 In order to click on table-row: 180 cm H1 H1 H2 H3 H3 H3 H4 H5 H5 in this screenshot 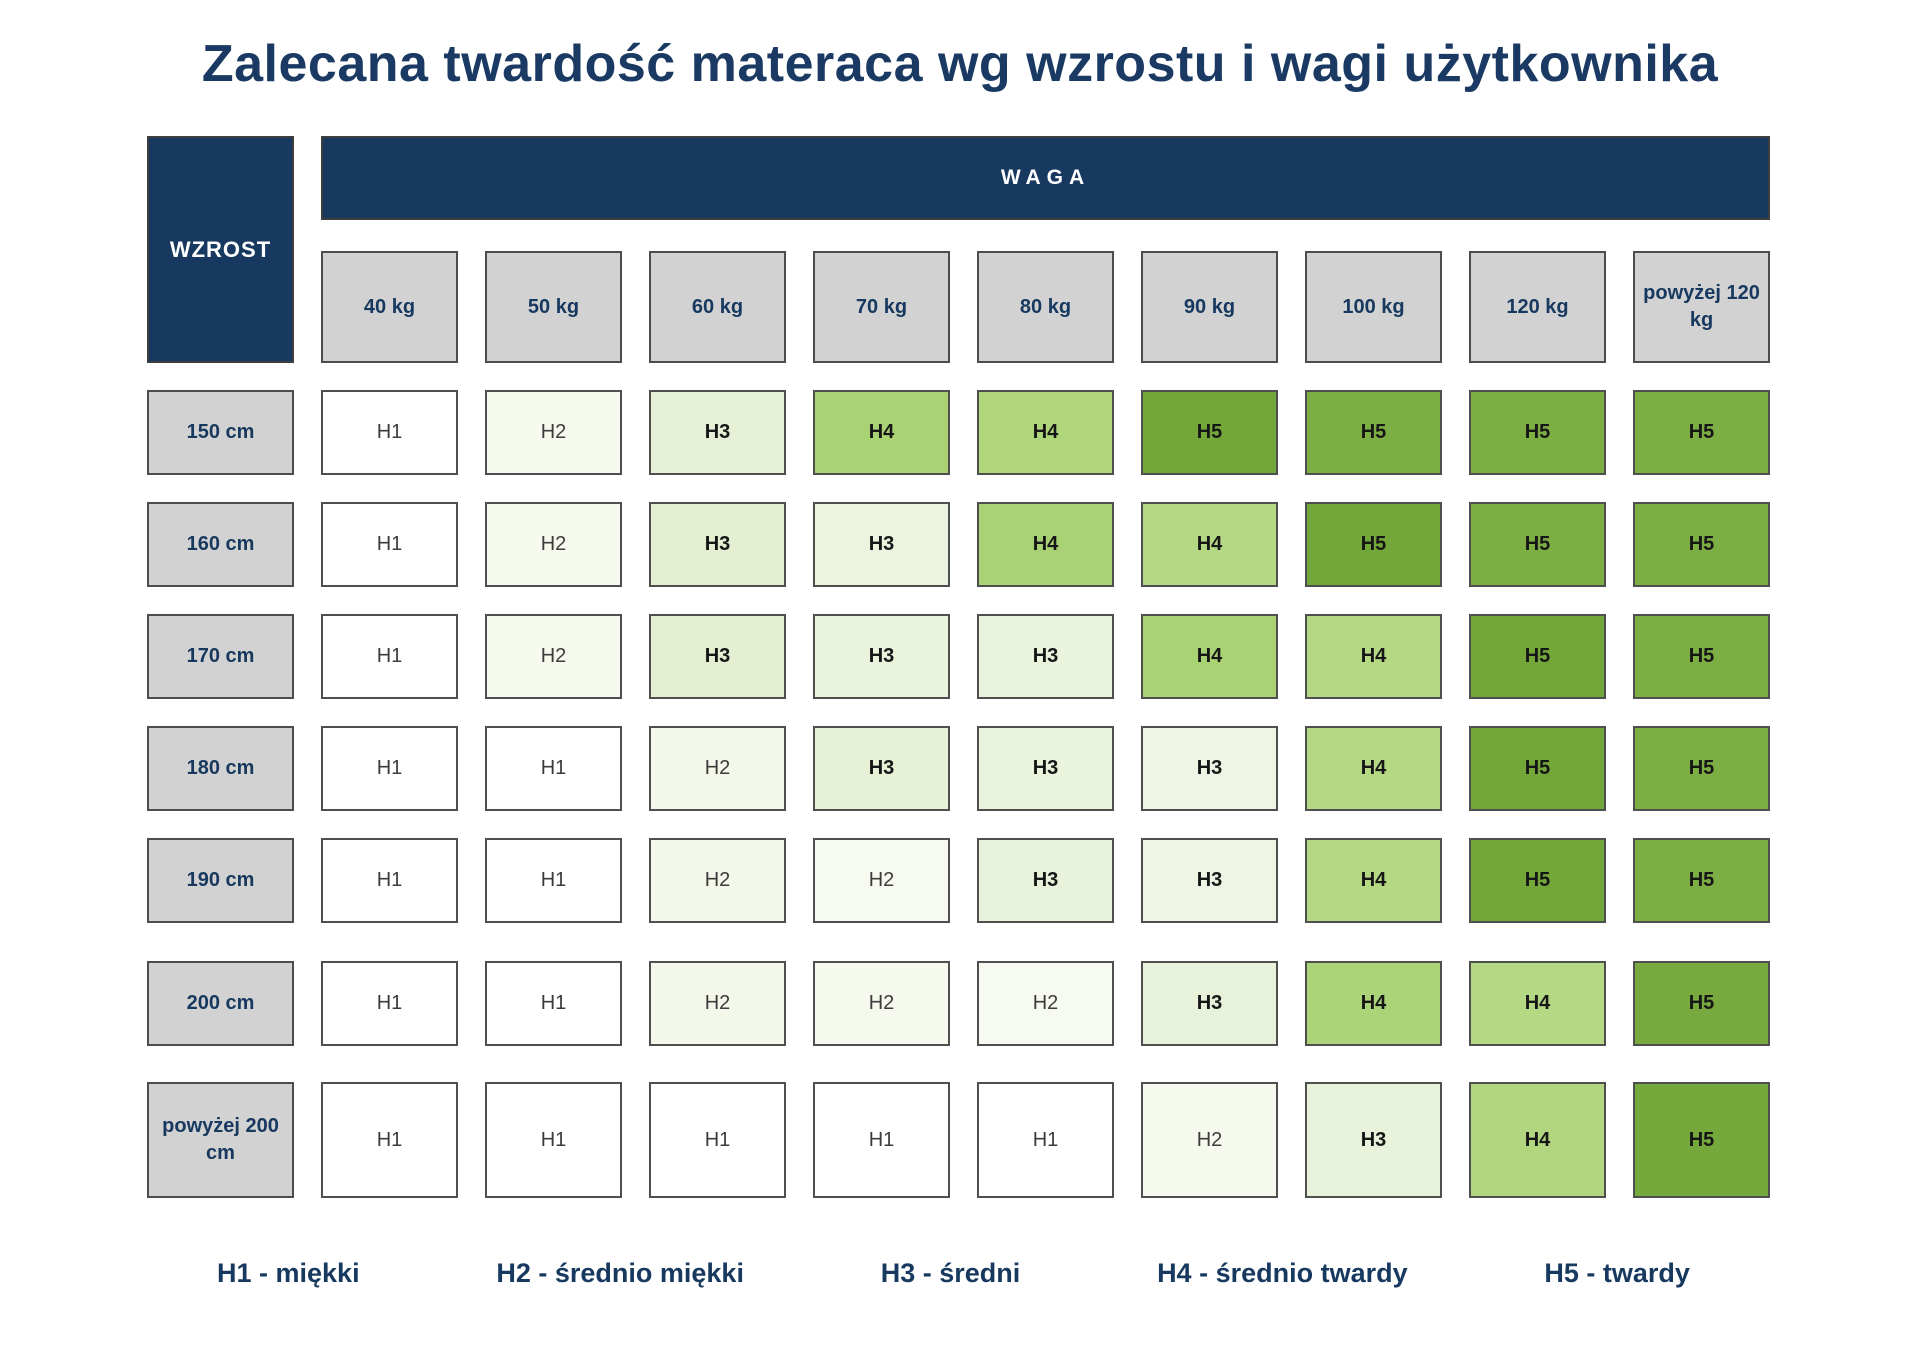, I will do `click(958, 768)`.